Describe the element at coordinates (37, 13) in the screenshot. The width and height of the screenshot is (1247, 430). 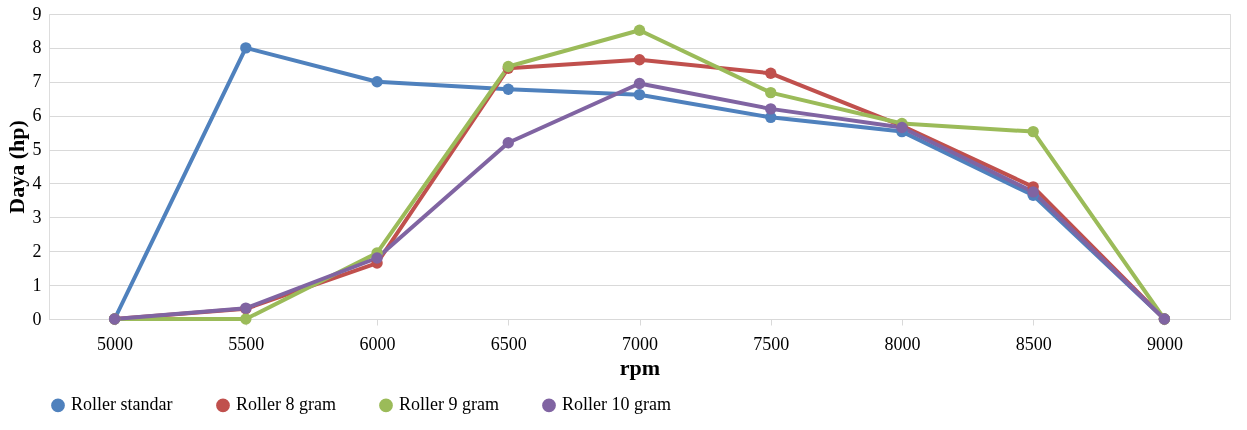
I see `y-tick-label: 9` at that location.